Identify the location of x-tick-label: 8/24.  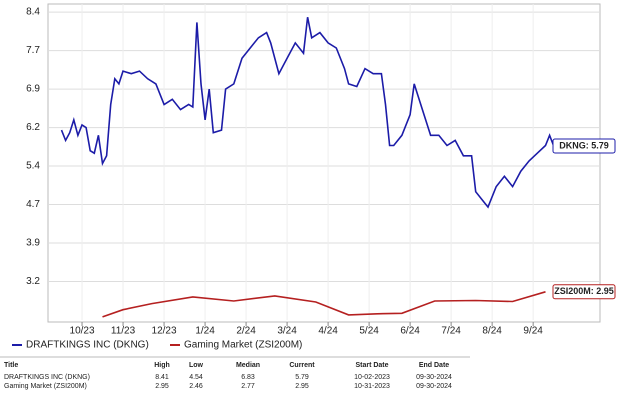
(492, 331).